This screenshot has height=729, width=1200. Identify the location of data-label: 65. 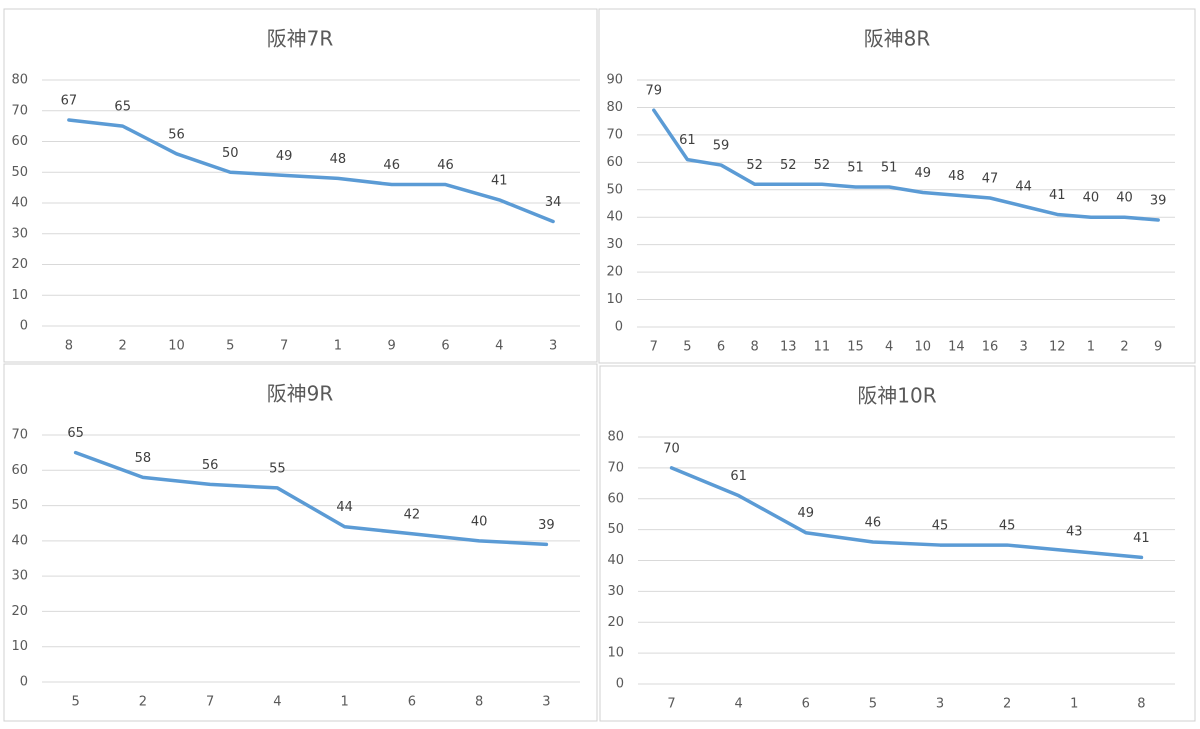
(75, 433).